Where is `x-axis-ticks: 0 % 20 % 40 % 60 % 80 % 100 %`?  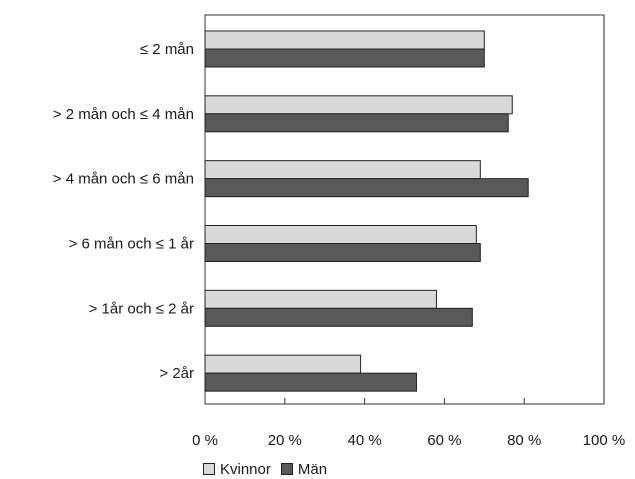
x-axis-ticks: 0 % 20 % 40 % 60 % 80 % 100 % is located at coordinates (408, 423).